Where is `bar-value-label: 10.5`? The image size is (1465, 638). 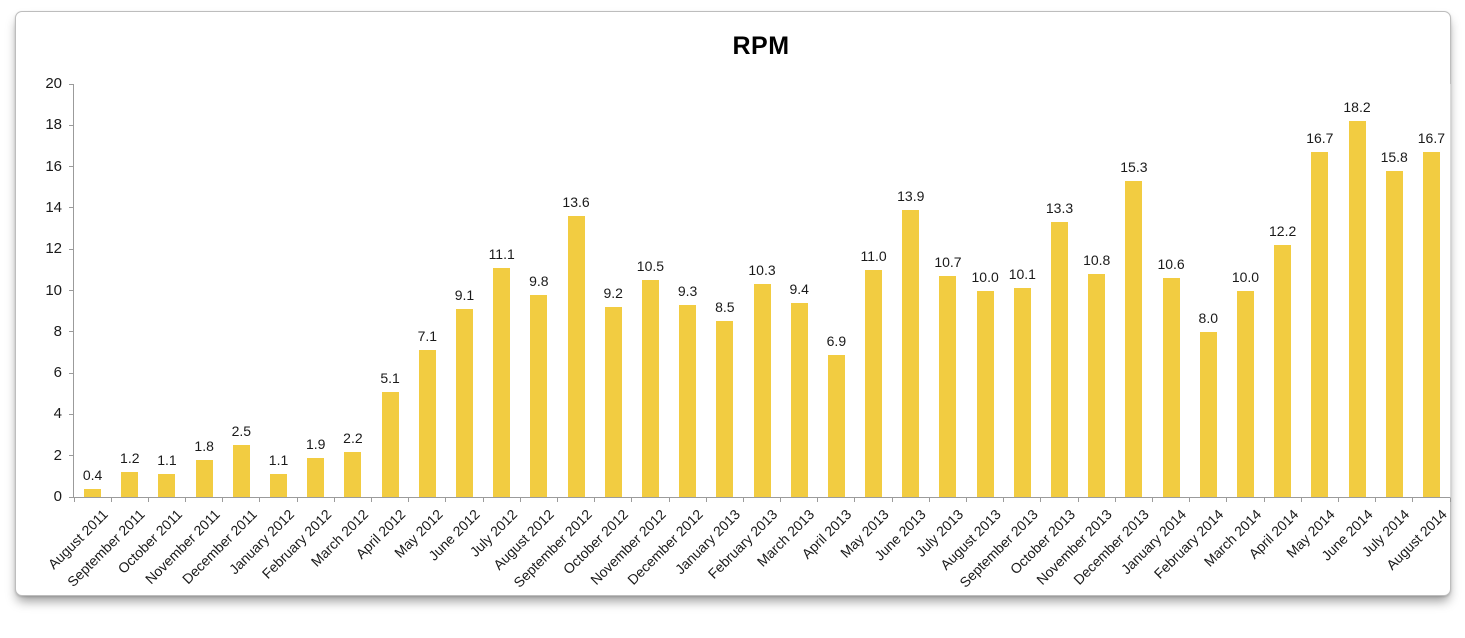
bar-value-label: 10.5 is located at coordinates (650, 266).